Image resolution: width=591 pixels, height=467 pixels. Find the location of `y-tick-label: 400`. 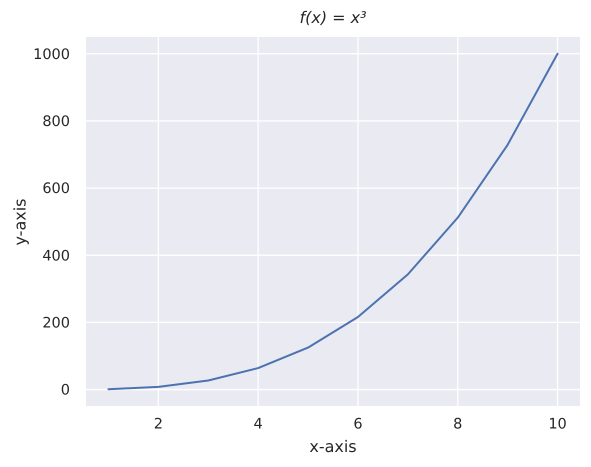

y-tick-label: 400 is located at coordinates (56, 256).